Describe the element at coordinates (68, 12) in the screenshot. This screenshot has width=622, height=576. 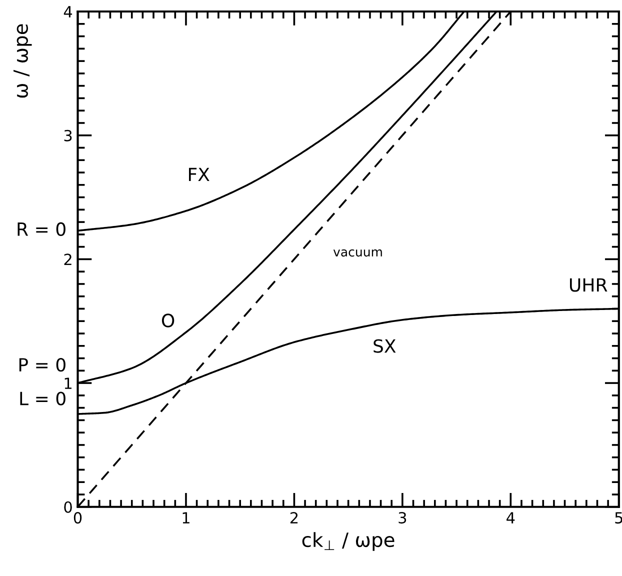
I see `y-tick-label: 4` at that location.